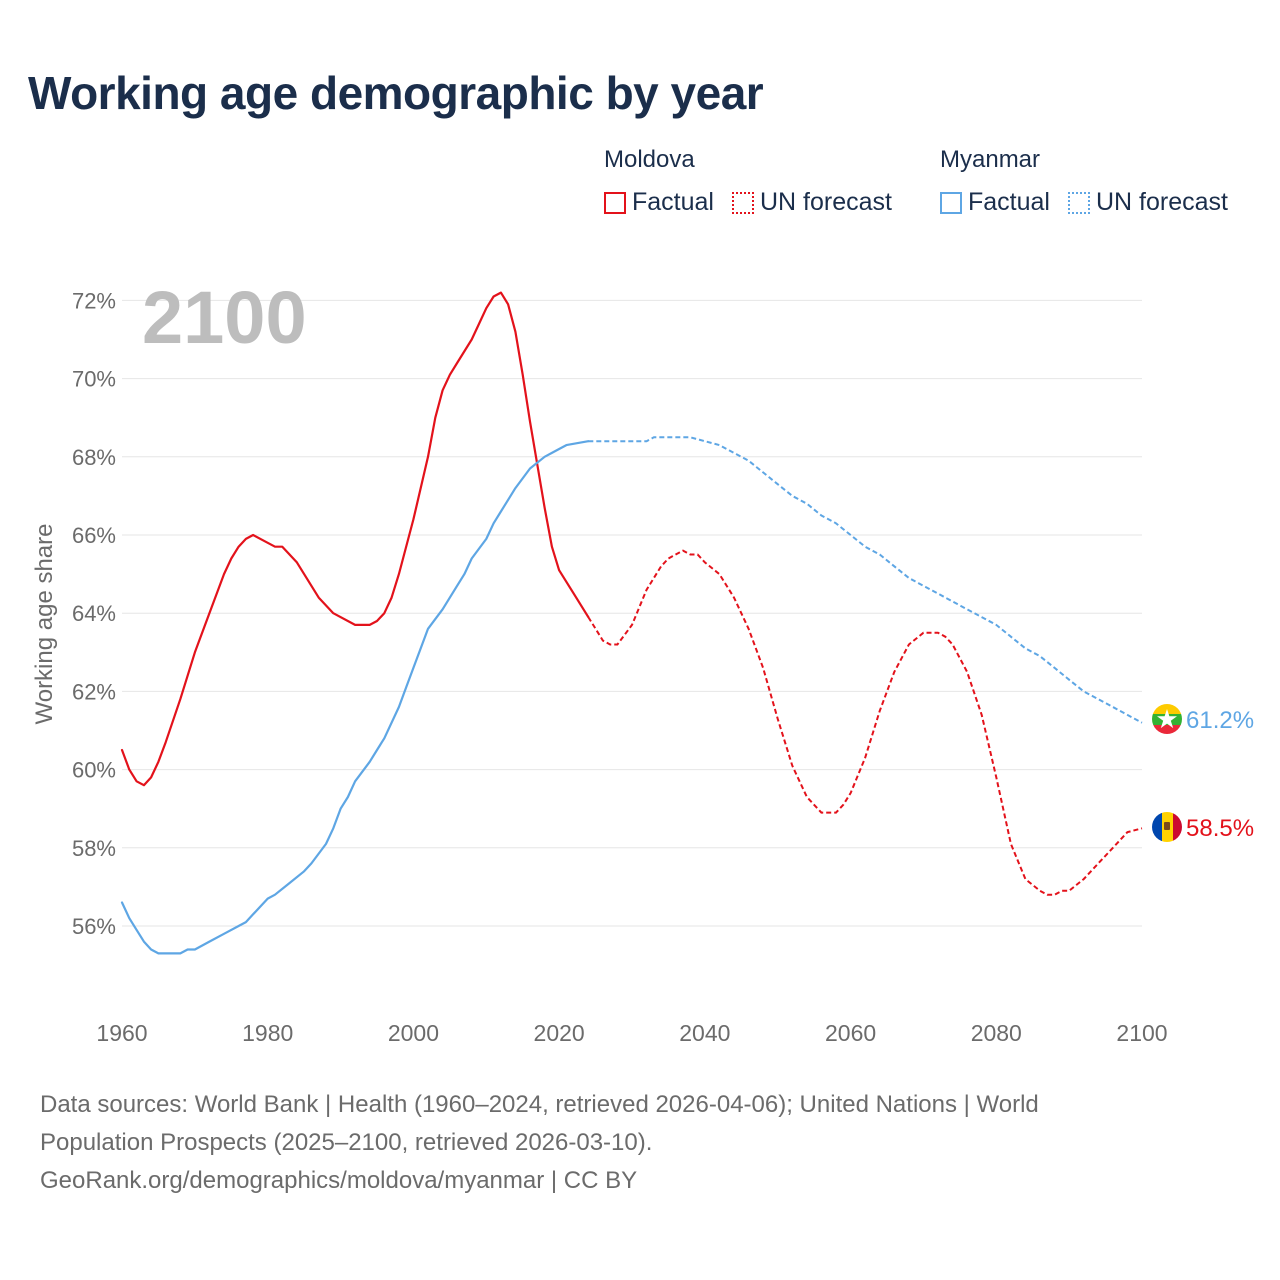  I want to click on legend-country-myanmar: Myanmar, so click(990, 159).